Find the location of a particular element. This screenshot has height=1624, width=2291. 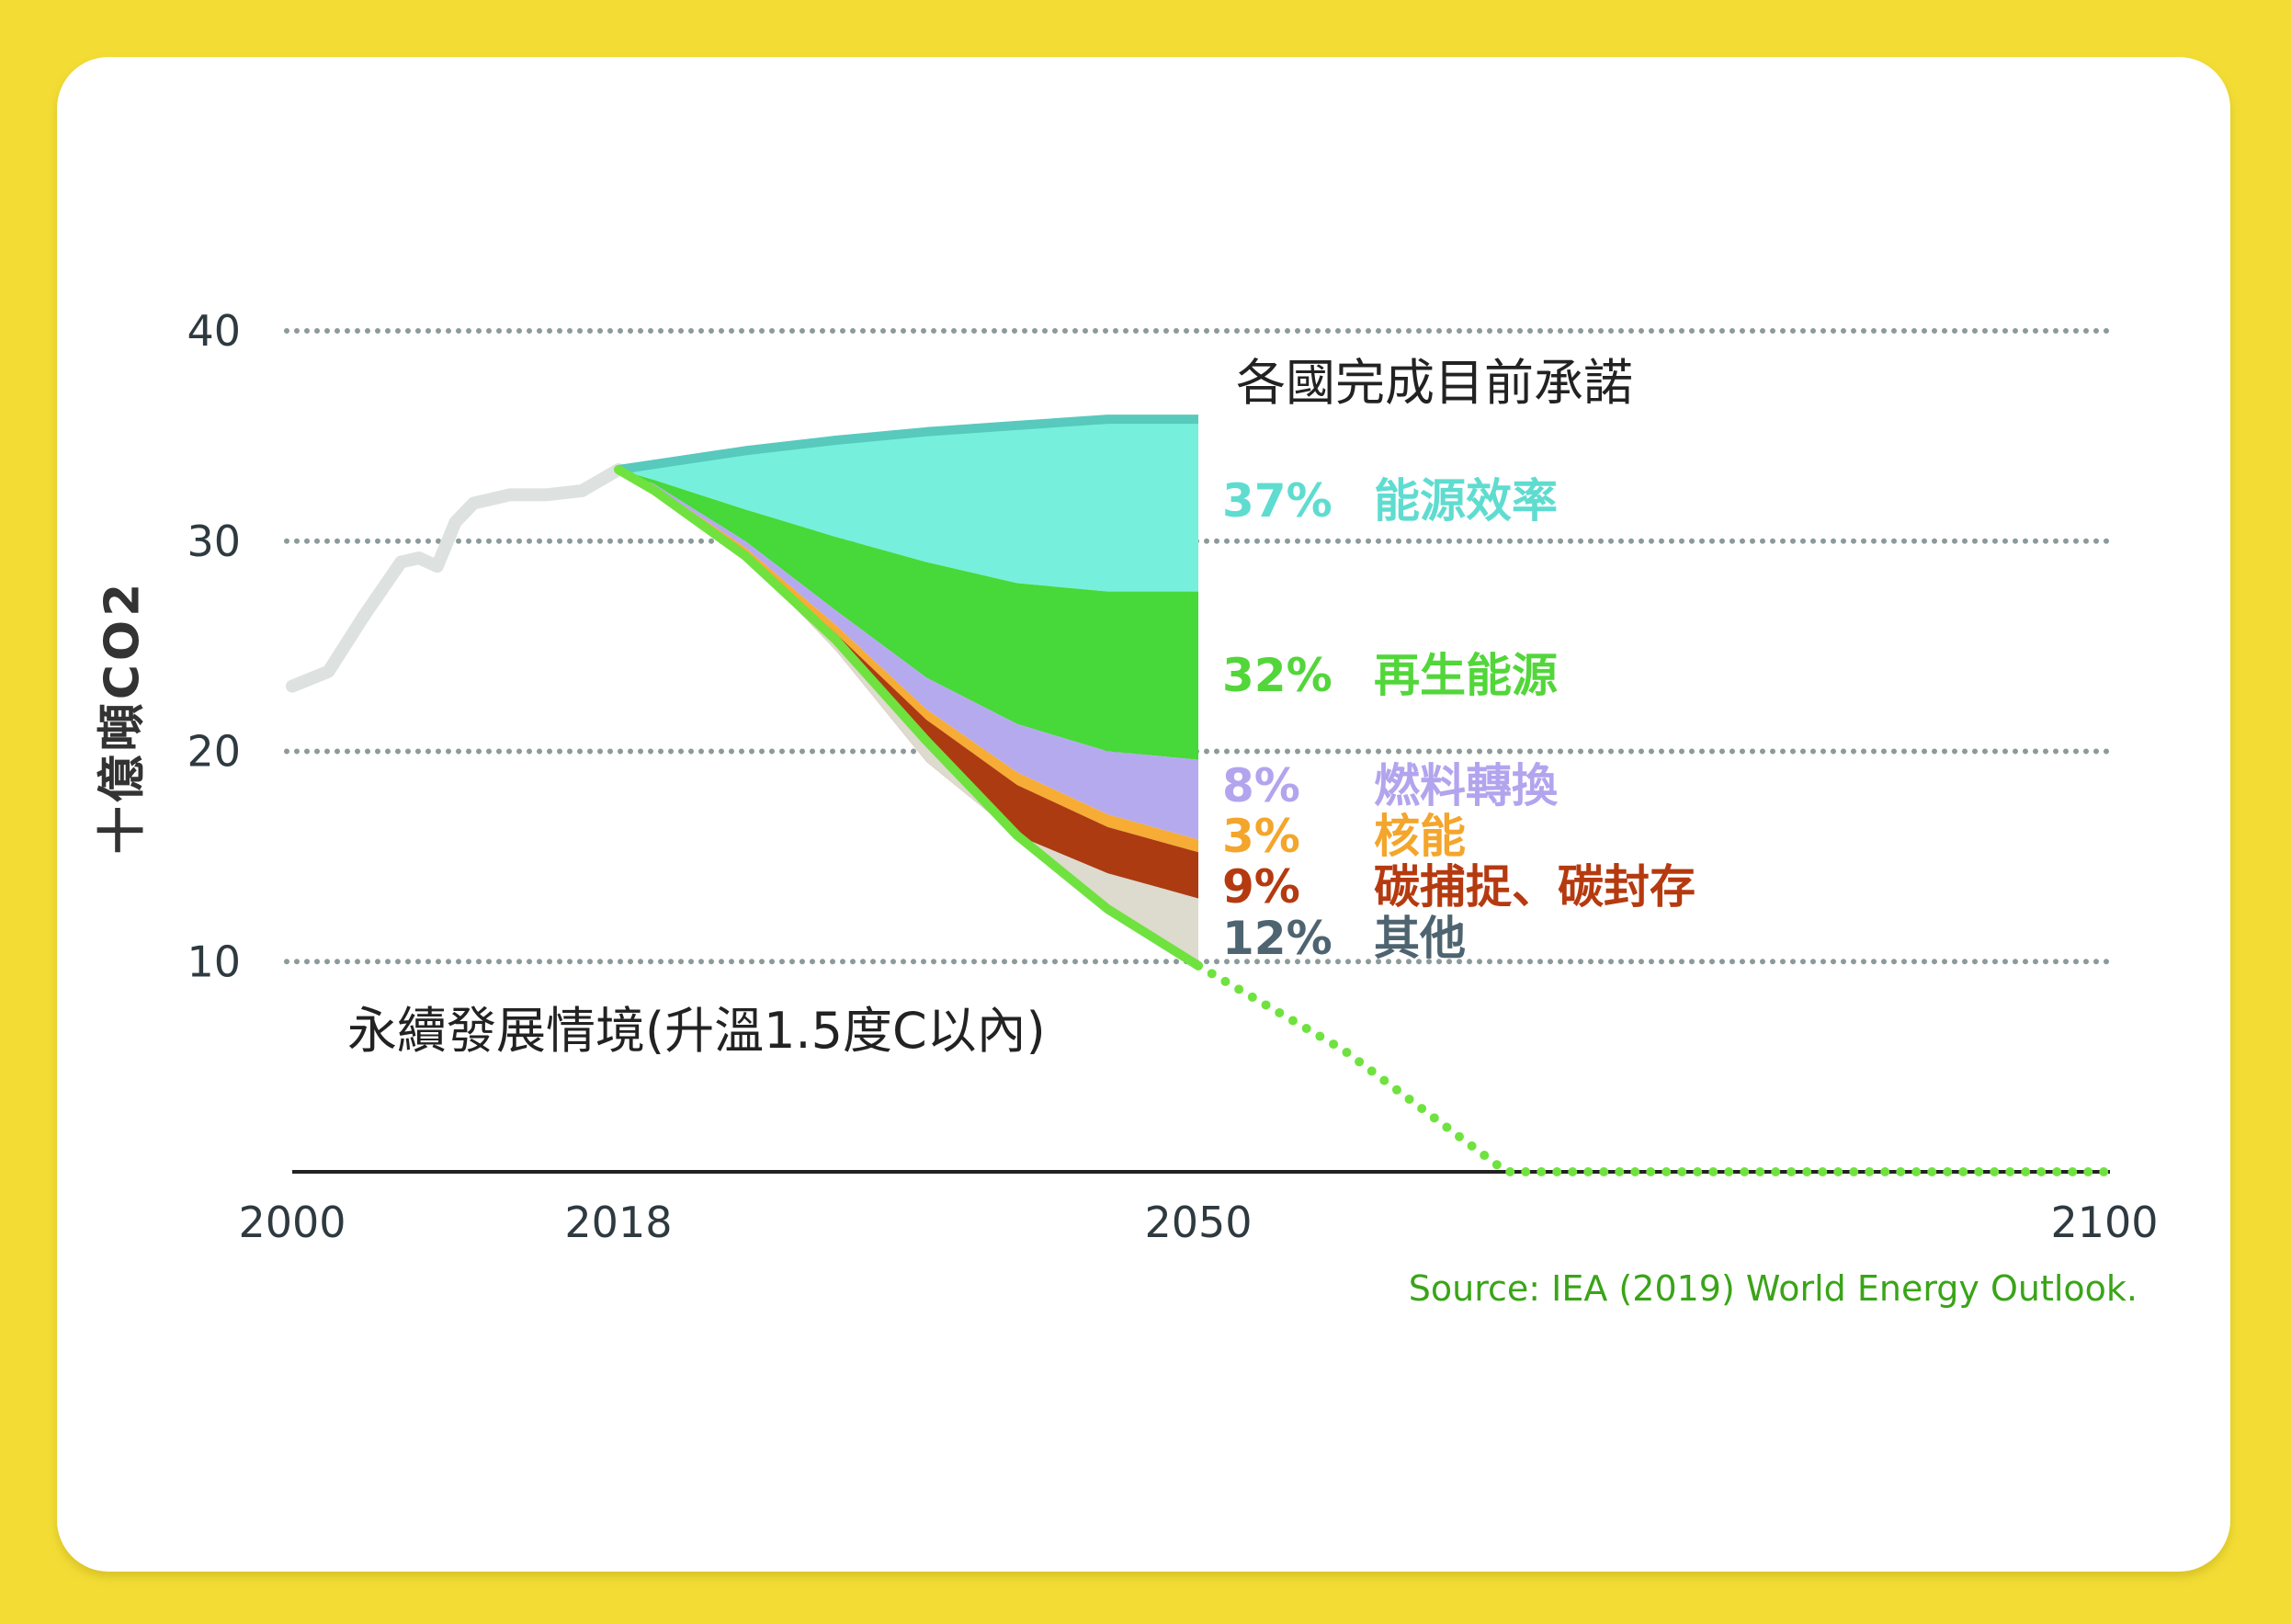

x-tick-label: 2050 is located at coordinates (1198, 1222).